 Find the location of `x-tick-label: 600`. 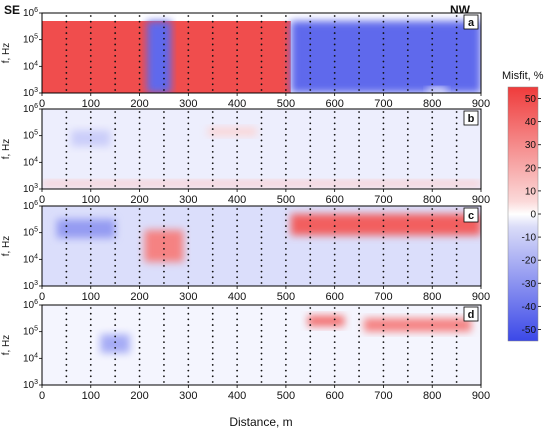

x-tick-label: 600 is located at coordinates (334, 396).